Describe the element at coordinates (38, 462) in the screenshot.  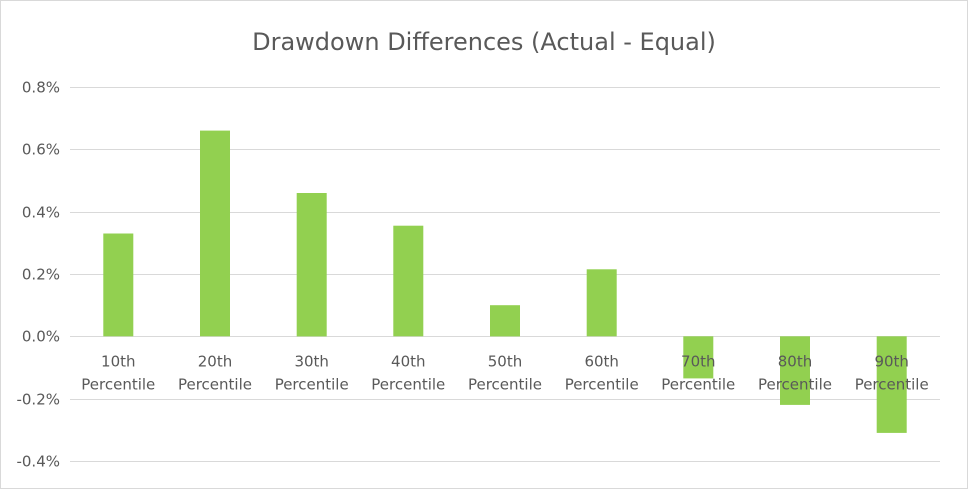
I see `y-tick-label: -0.4%` at that location.